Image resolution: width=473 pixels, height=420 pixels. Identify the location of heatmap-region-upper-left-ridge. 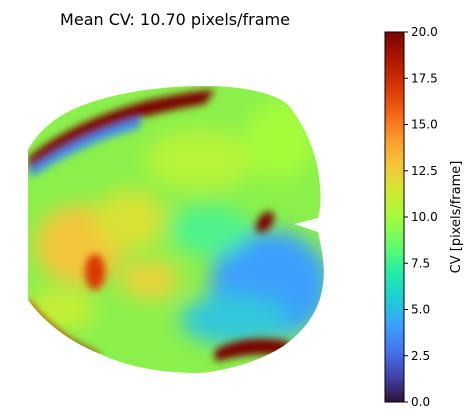
(121, 130).